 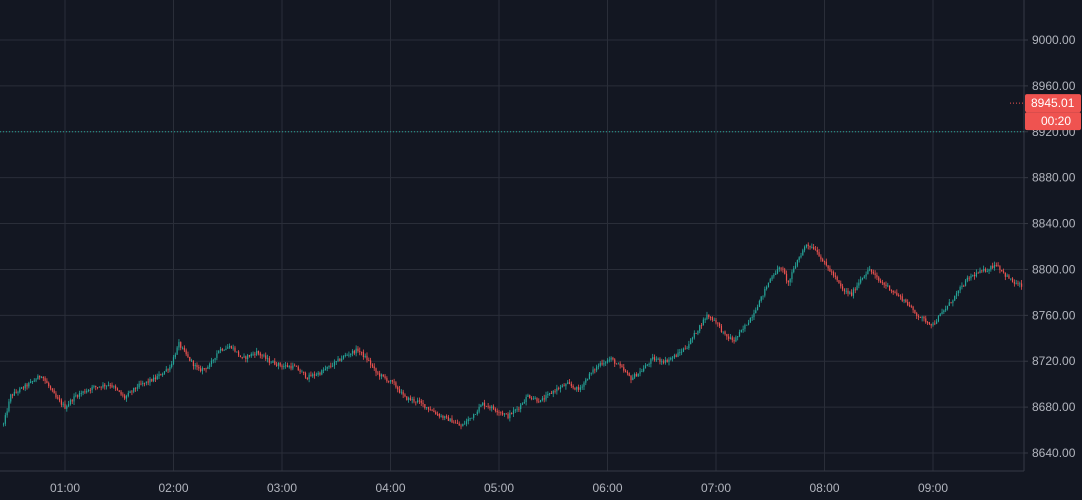 What do you see at coordinates (65, 488) in the screenshot?
I see `time-tick-label: 01:00` at bounding box center [65, 488].